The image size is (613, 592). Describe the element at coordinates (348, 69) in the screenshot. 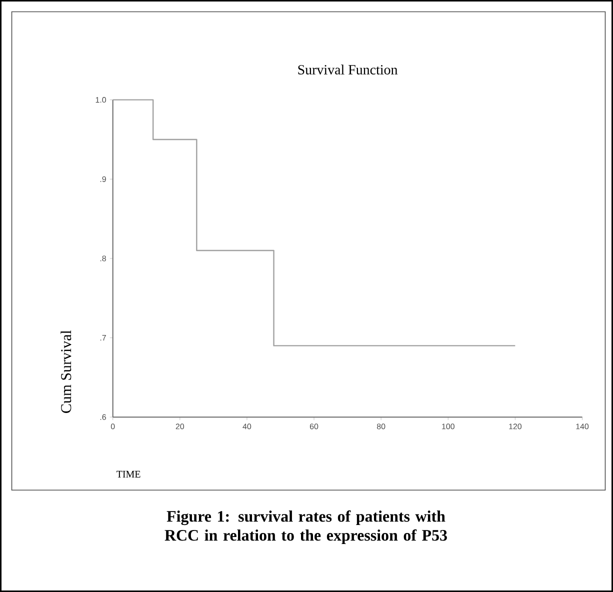

I see `chart-title: Survival Function` at that location.